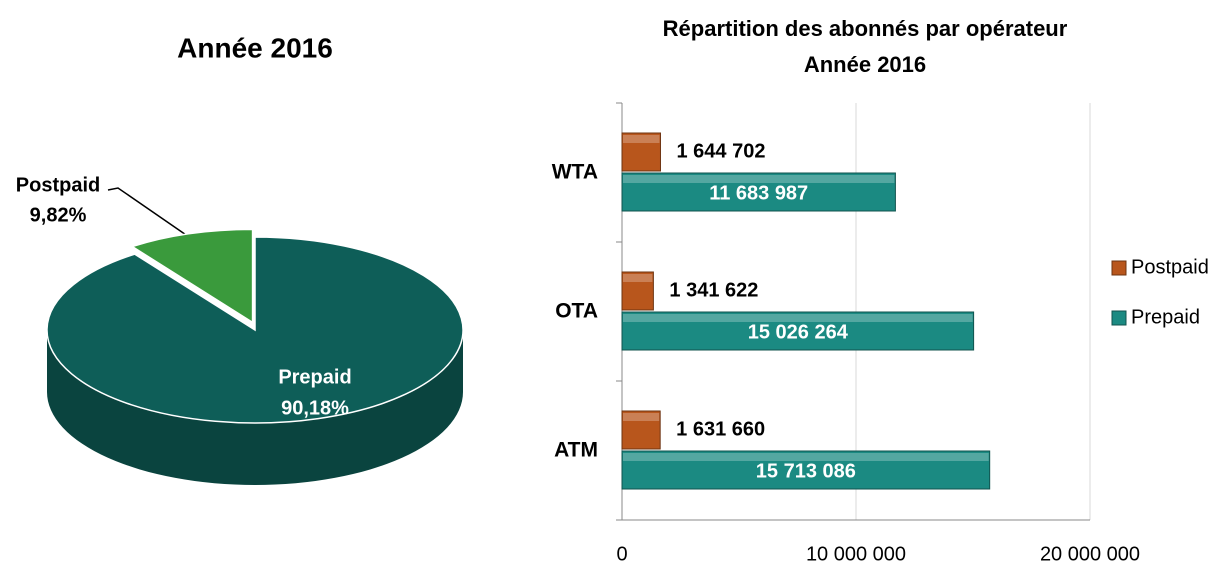 Image resolution: width=1219 pixels, height=564 pixels. I want to click on pie-title: Année 2016, so click(255, 47).